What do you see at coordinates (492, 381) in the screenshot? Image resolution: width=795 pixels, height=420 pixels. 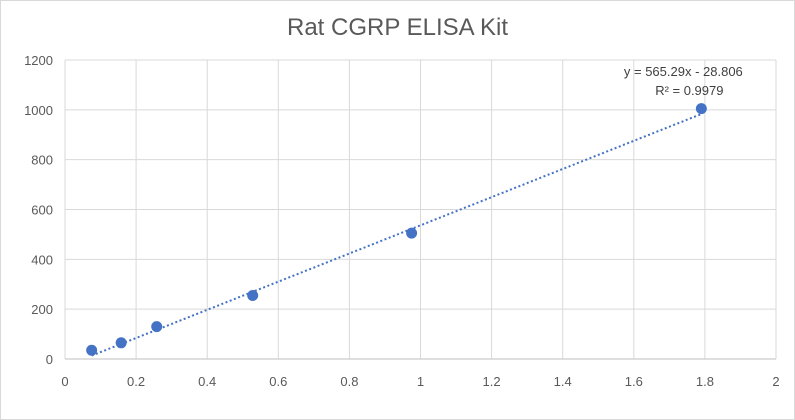 I see `x-tick-label: 1.2` at bounding box center [492, 381].